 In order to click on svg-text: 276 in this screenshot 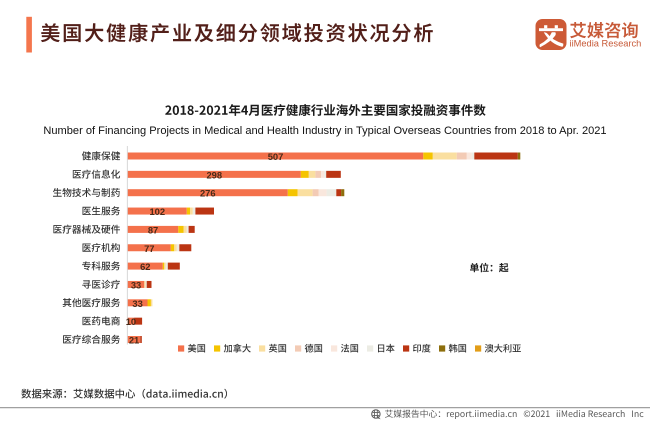, I will do `click(208, 193)`.